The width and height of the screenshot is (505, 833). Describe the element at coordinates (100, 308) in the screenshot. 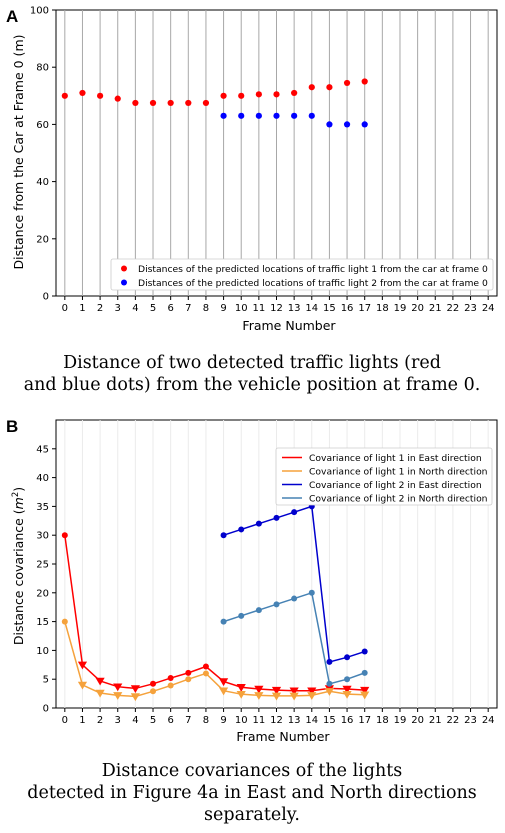

I see `panel-a-x-tick-label: 2` at that location.